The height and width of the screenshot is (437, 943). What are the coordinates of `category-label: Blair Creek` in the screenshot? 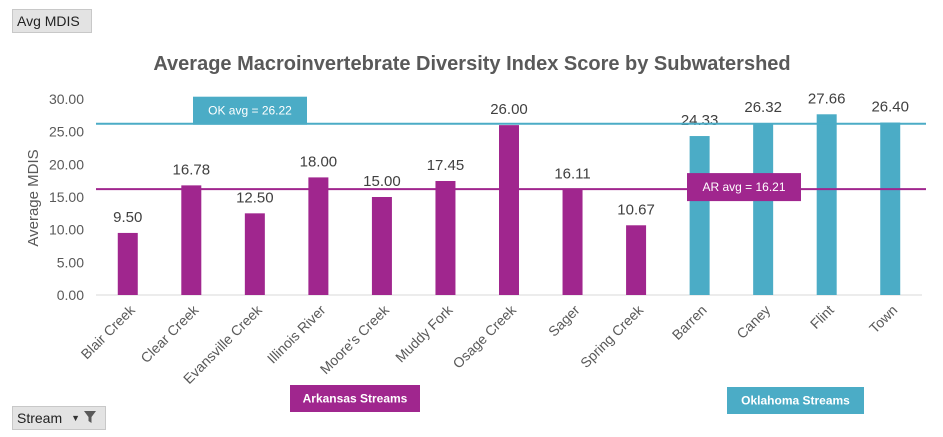 It's located at (108, 331).